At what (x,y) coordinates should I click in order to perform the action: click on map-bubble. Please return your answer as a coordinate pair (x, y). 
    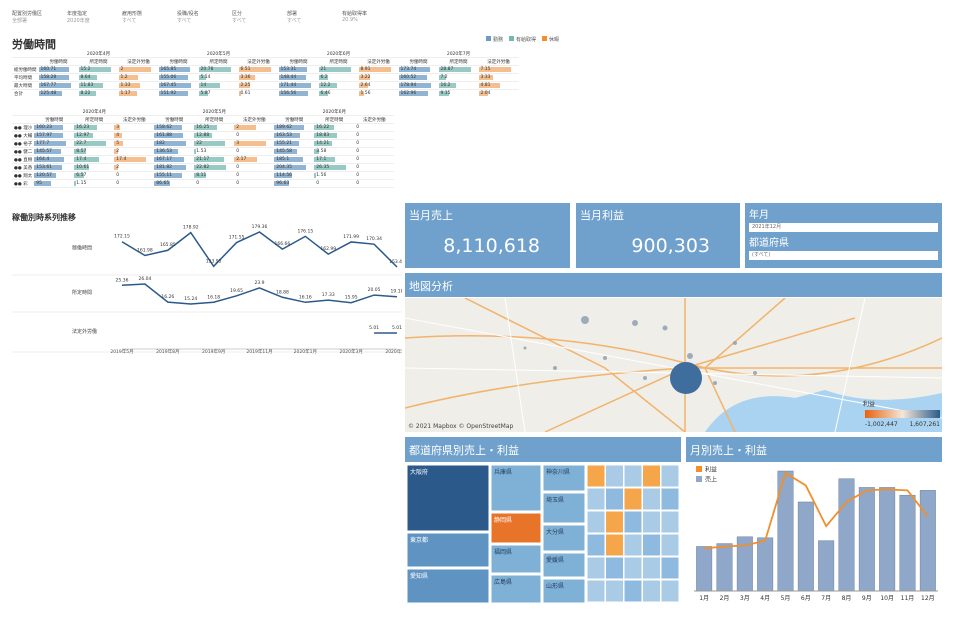
    Looking at the image, I should click on (686, 378).